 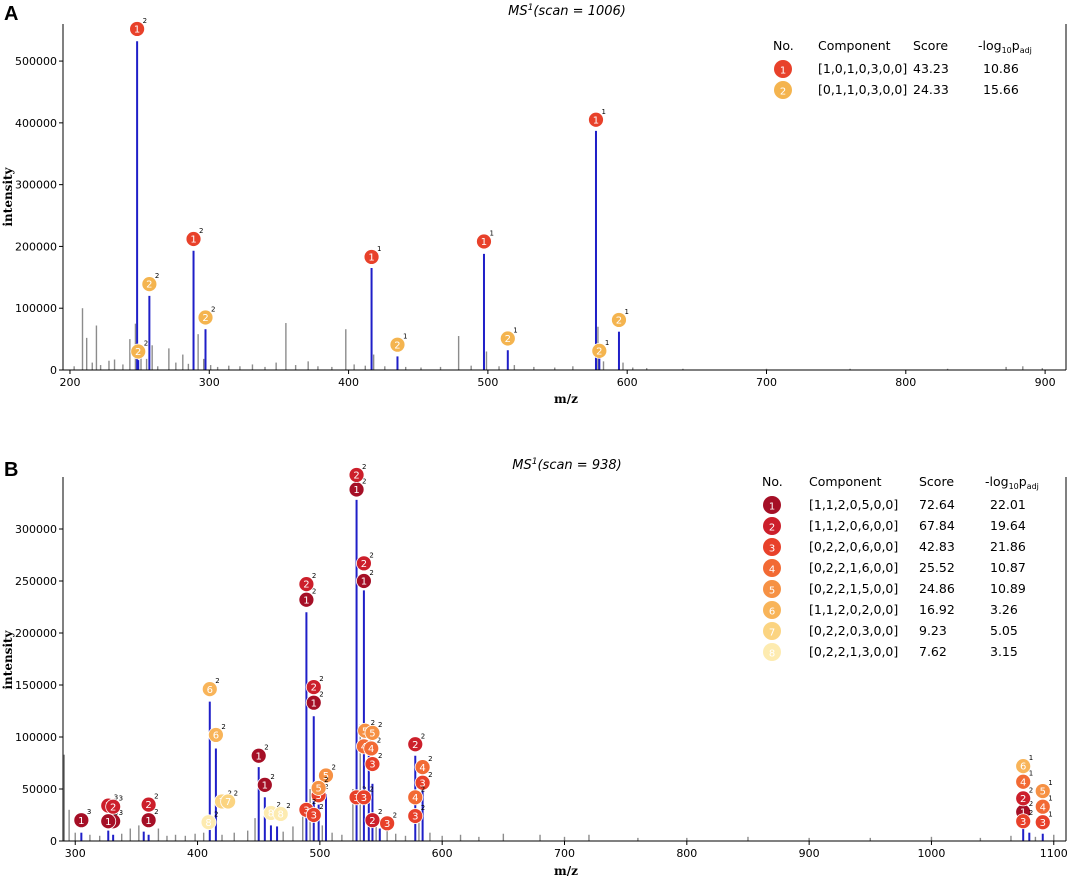 I want to click on legend-swatch-number: 2, so click(x=783, y=92).